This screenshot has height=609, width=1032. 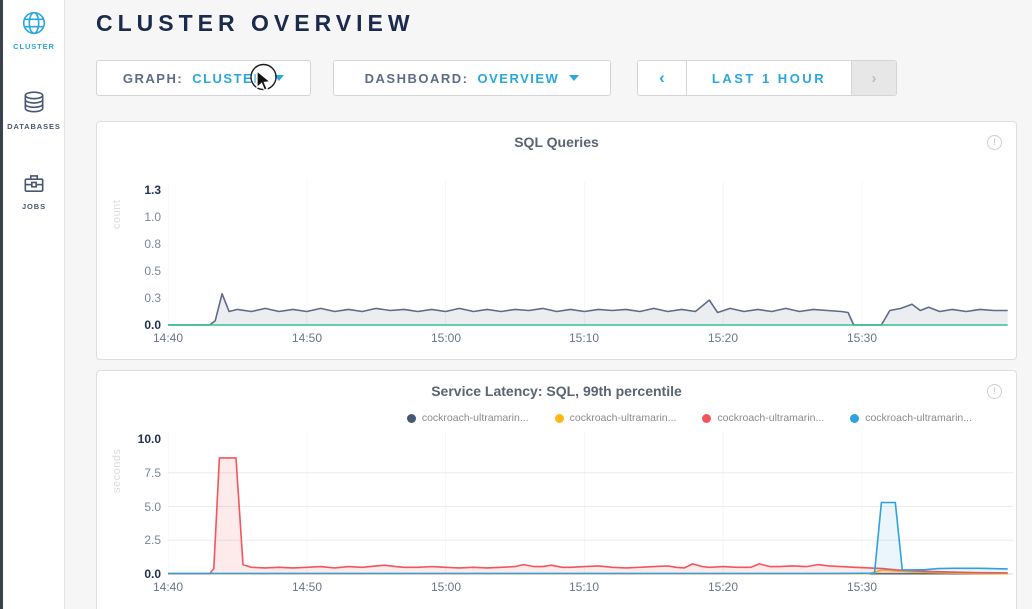 I want to click on graph-dropdown-value: CLUSTER, so click(x=228, y=78).